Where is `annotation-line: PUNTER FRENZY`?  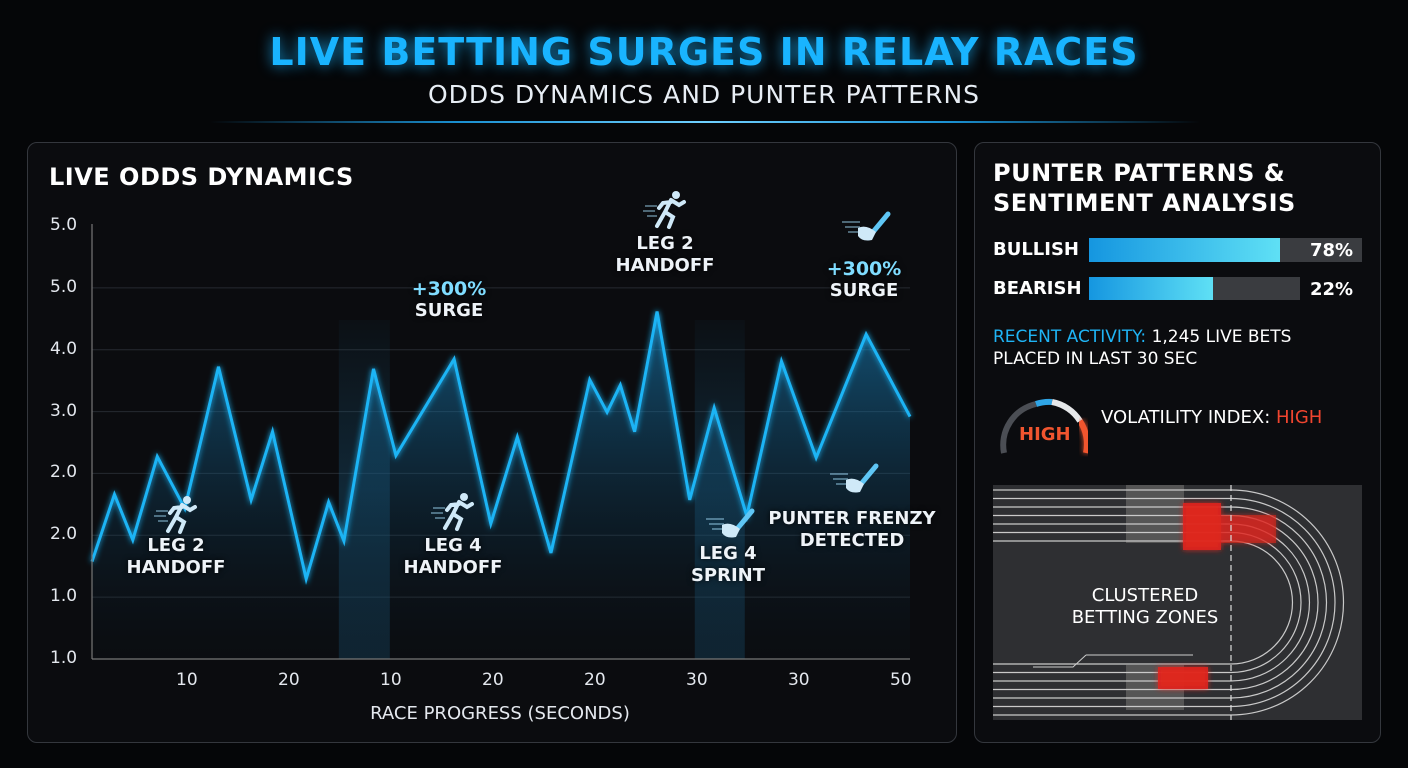 annotation-line: PUNTER FRENZY is located at coordinates (852, 518).